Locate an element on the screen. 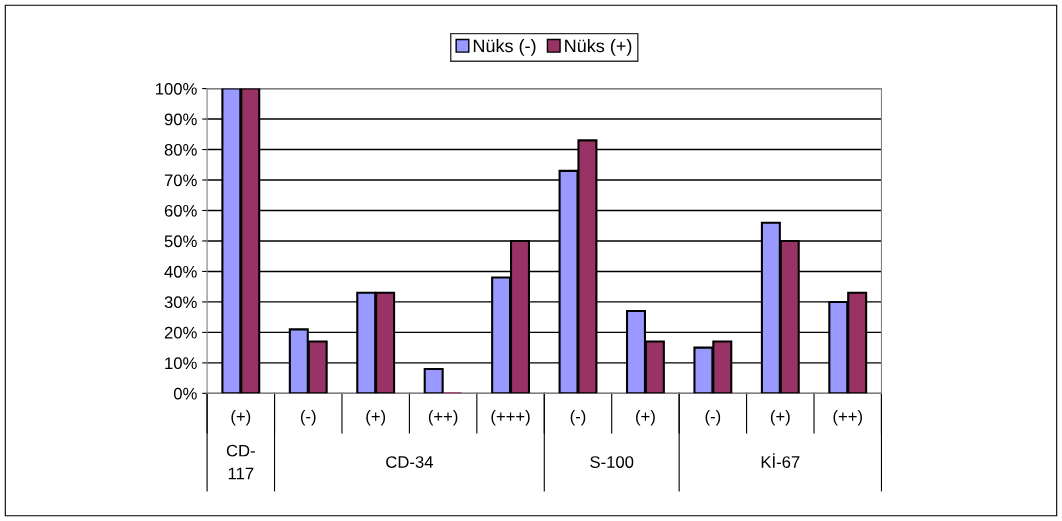 This screenshot has width=1062, height=521. y-tick-label: 60% is located at coordinates (180, 210).